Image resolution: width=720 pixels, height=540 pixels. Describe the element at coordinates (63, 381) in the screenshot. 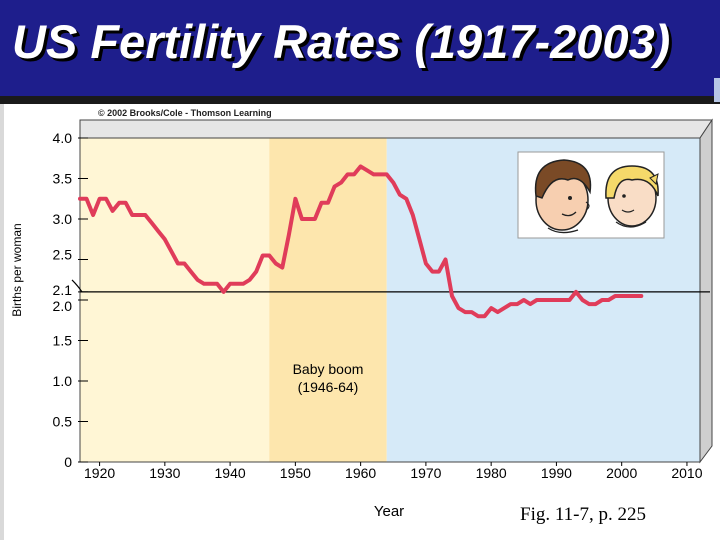

I see `y-tick-label: 1.0` at that location.